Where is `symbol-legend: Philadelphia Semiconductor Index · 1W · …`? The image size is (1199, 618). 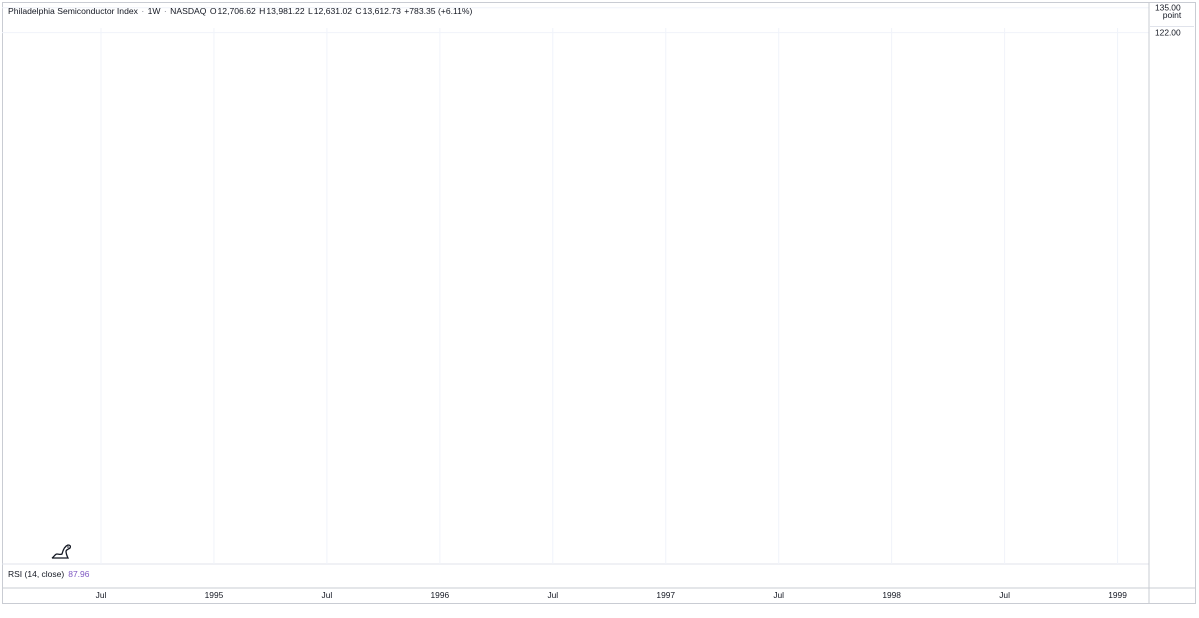
symbol-legend: Philadelphia Semiconductor Index · 1W · … is located at coordinates (240, 11).